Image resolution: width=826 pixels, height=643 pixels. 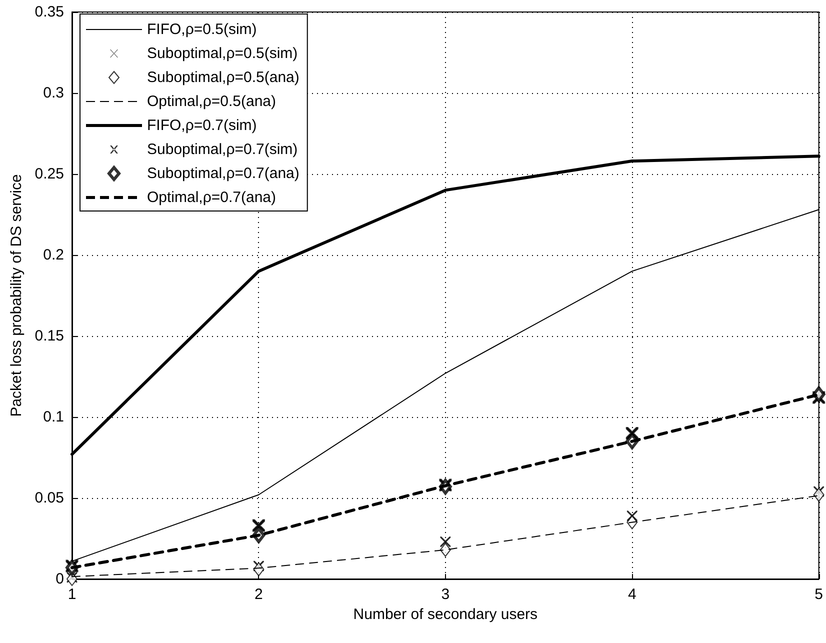 I want to click on legend-label: Suboptimal,ρ=0.7(ana), so click(x=223, y=173).